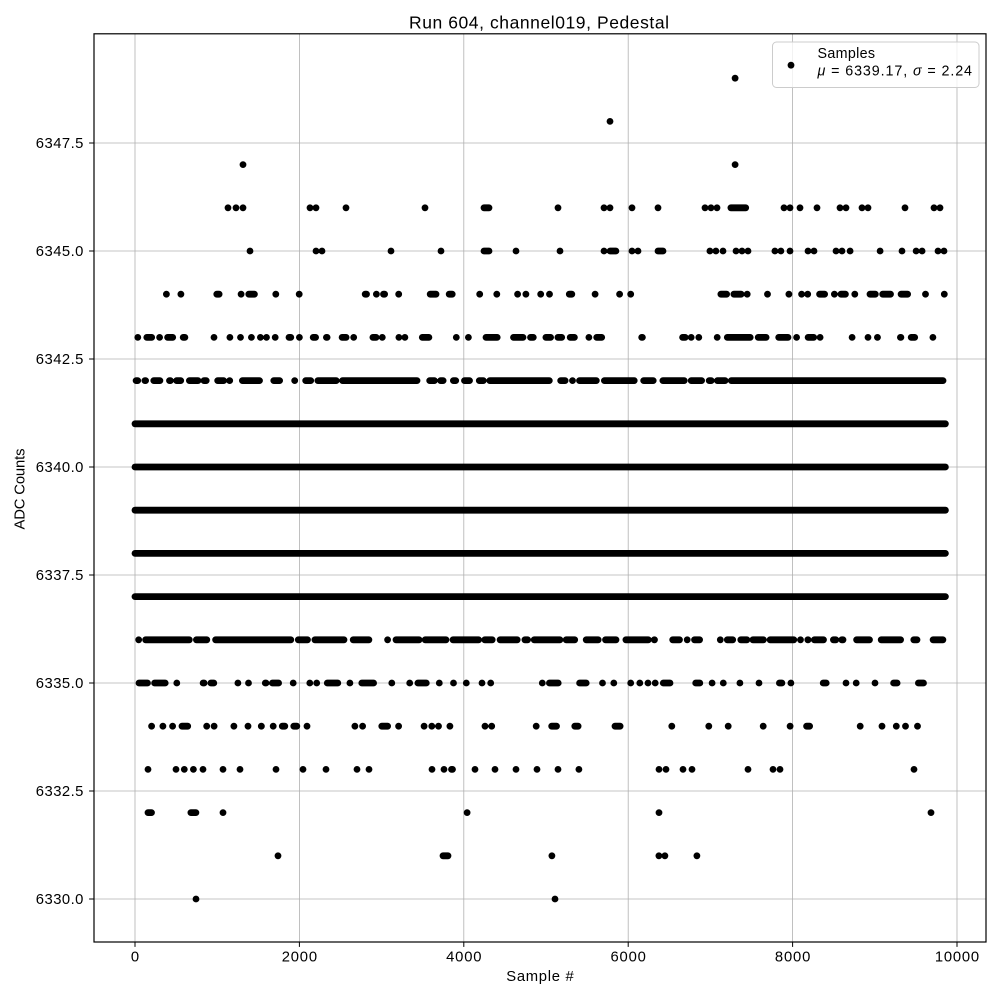 The width and height of the screenshot is (1000, 1000). What do you see at coordinates (60, 144) in the screenshot?
I see `svg-text: 6347.5` at bounding box center [60, 144].